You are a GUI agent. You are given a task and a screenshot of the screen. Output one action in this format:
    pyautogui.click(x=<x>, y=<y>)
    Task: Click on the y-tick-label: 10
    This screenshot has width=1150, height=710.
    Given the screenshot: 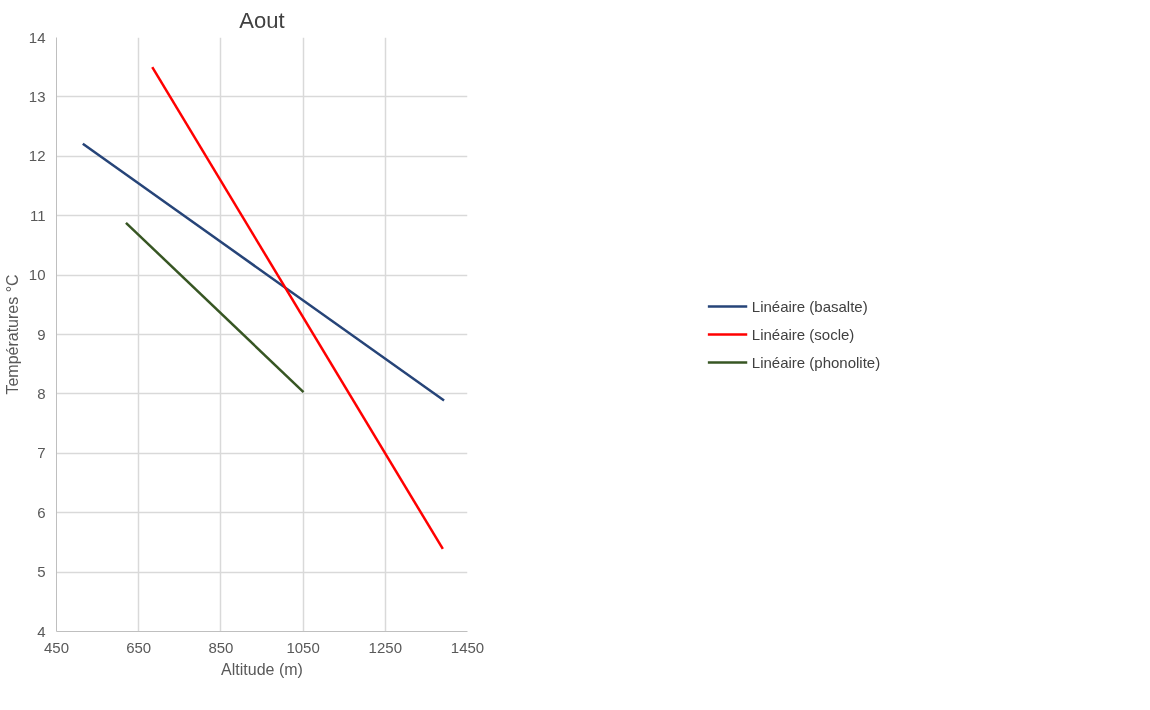 What is the action you would take?
    pyautogui.click(x=37, y=275)
    